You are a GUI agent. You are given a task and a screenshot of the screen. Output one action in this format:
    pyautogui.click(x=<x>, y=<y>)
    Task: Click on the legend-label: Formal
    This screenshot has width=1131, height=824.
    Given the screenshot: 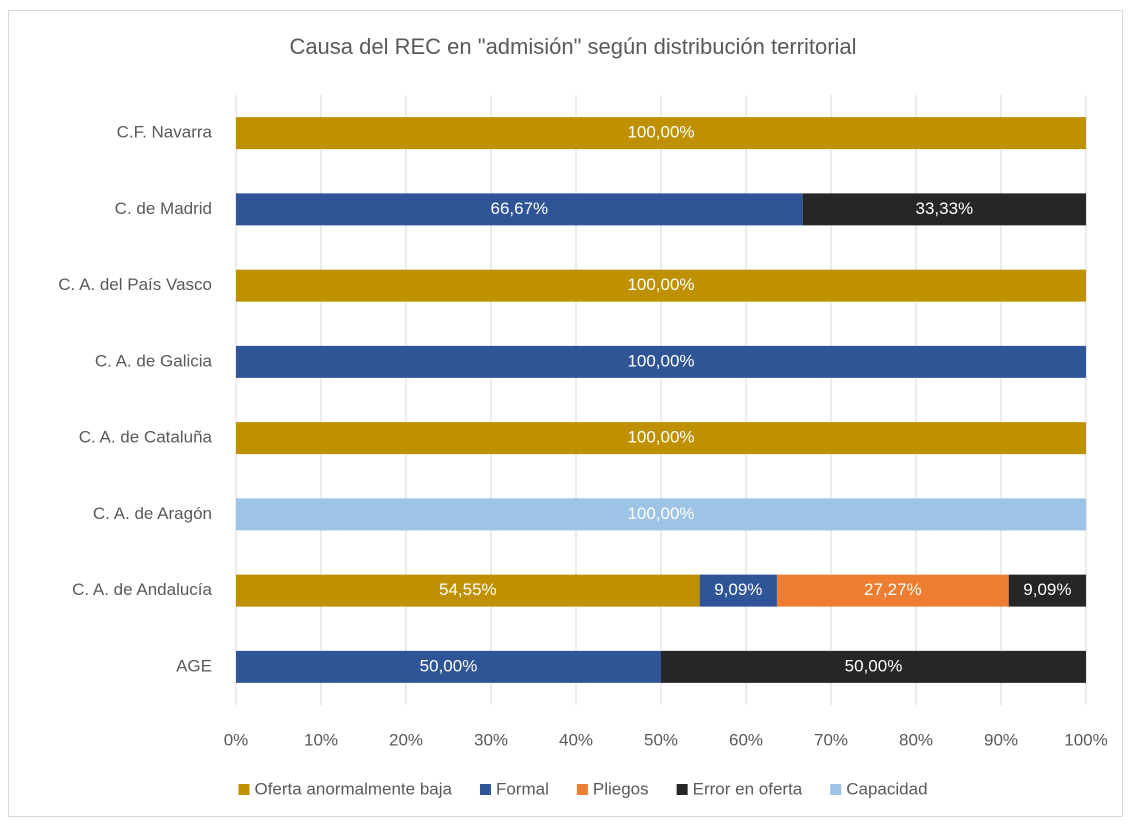 What is the action you would take?
    pyautogui.click(x=522, y=788)
    